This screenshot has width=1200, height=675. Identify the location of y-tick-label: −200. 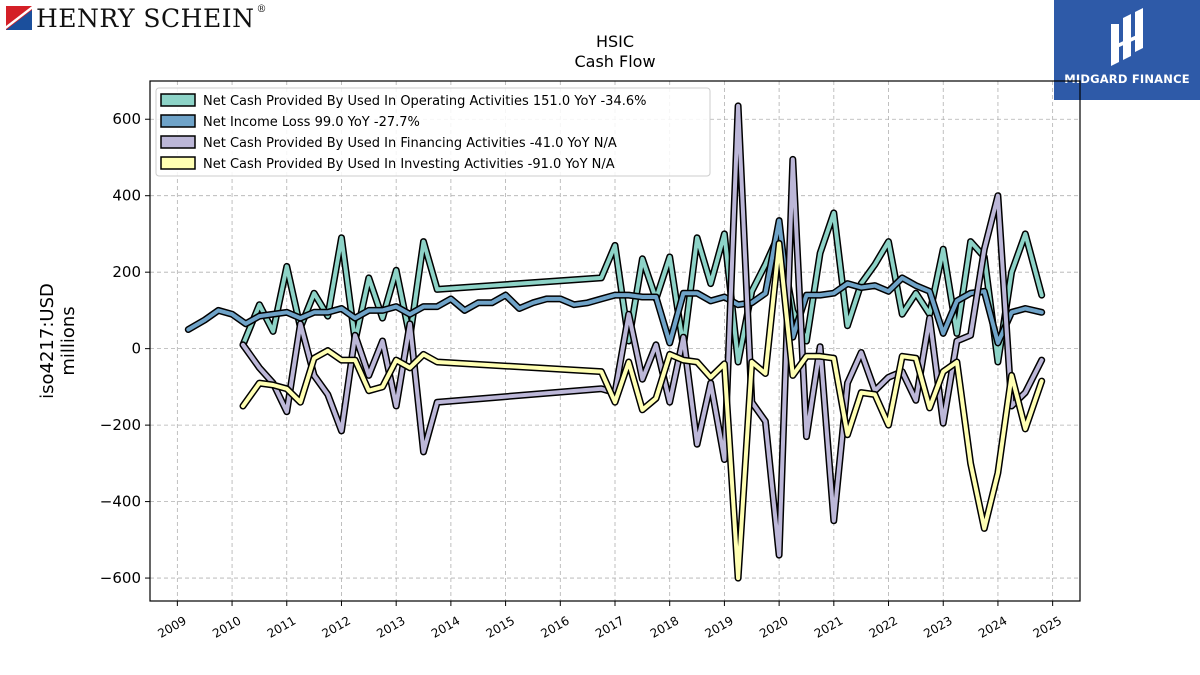
(120, 425).